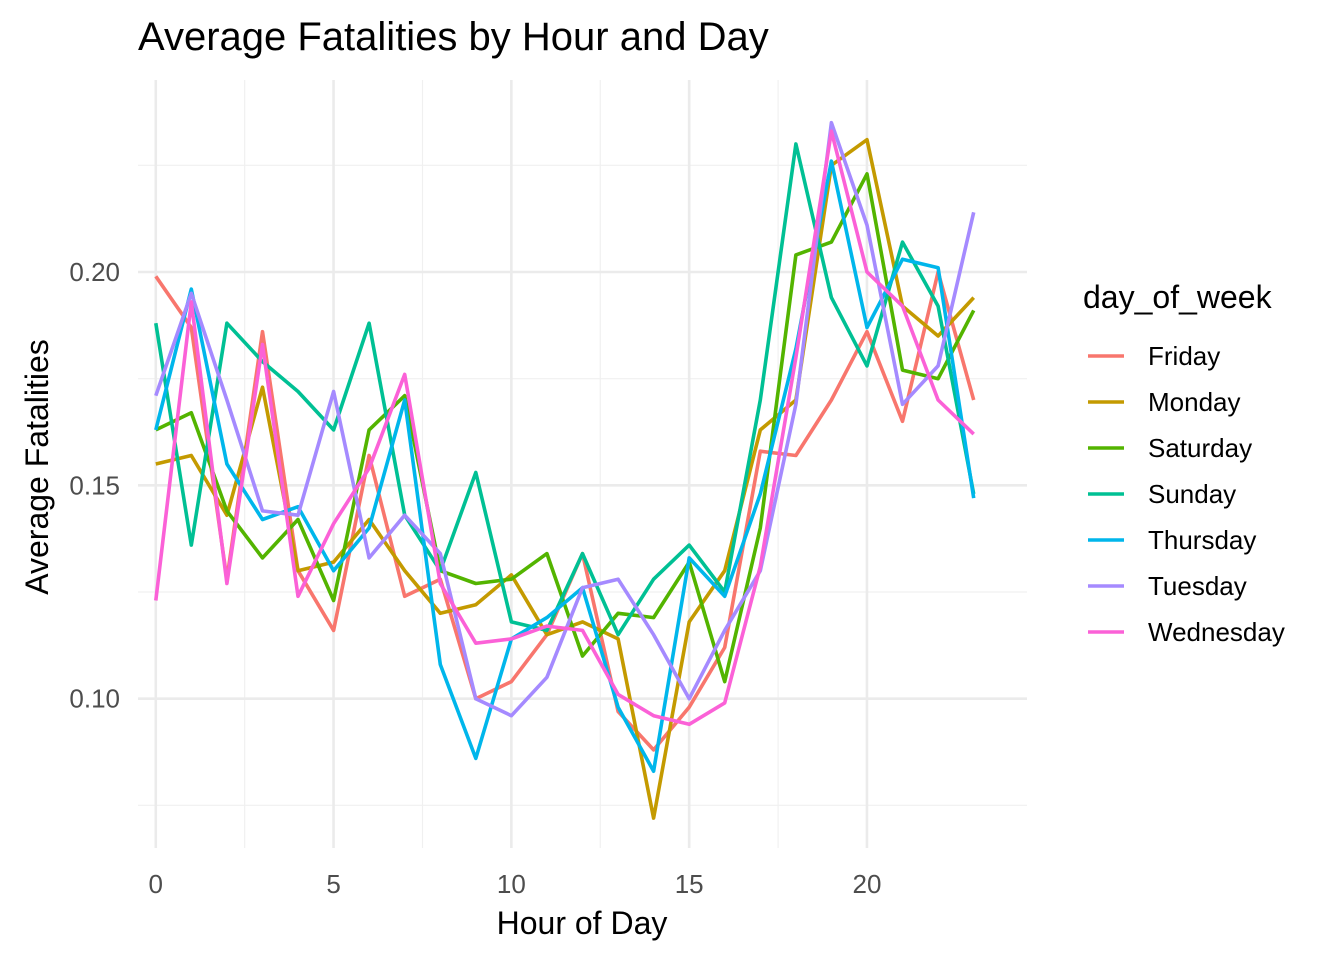 The image size is (1344, 965). Describe the element at coordinates (689, 884) in the screenshot. I see `x-tick-label: 15` at that location.